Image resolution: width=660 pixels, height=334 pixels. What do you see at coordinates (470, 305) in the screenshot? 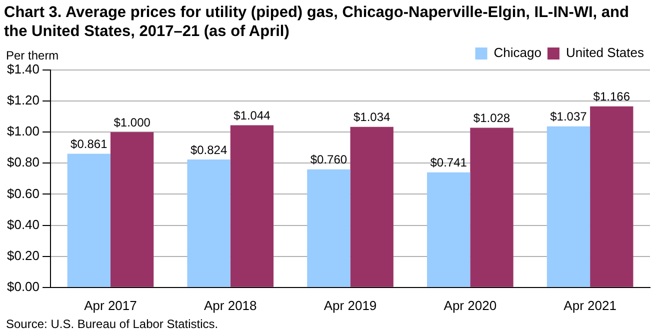
I see `x-tick-label: Apr 2020` at bounding box center [470, 305].